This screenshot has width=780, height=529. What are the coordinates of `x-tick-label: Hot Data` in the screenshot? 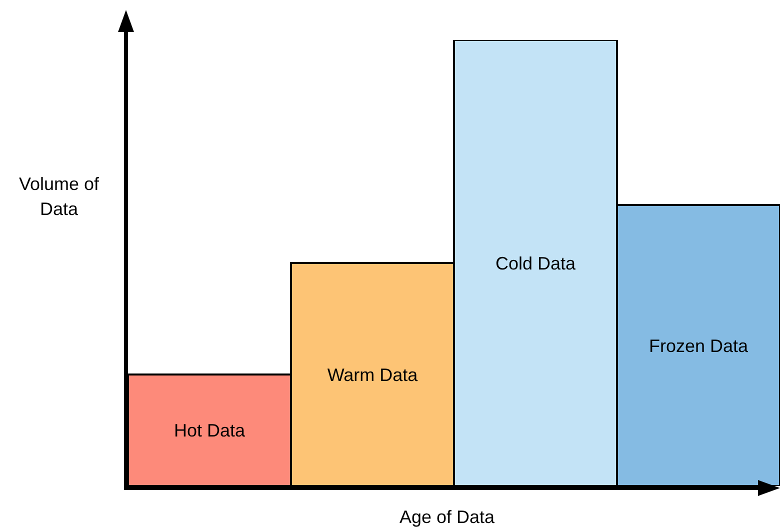 It's located at (210, 430).